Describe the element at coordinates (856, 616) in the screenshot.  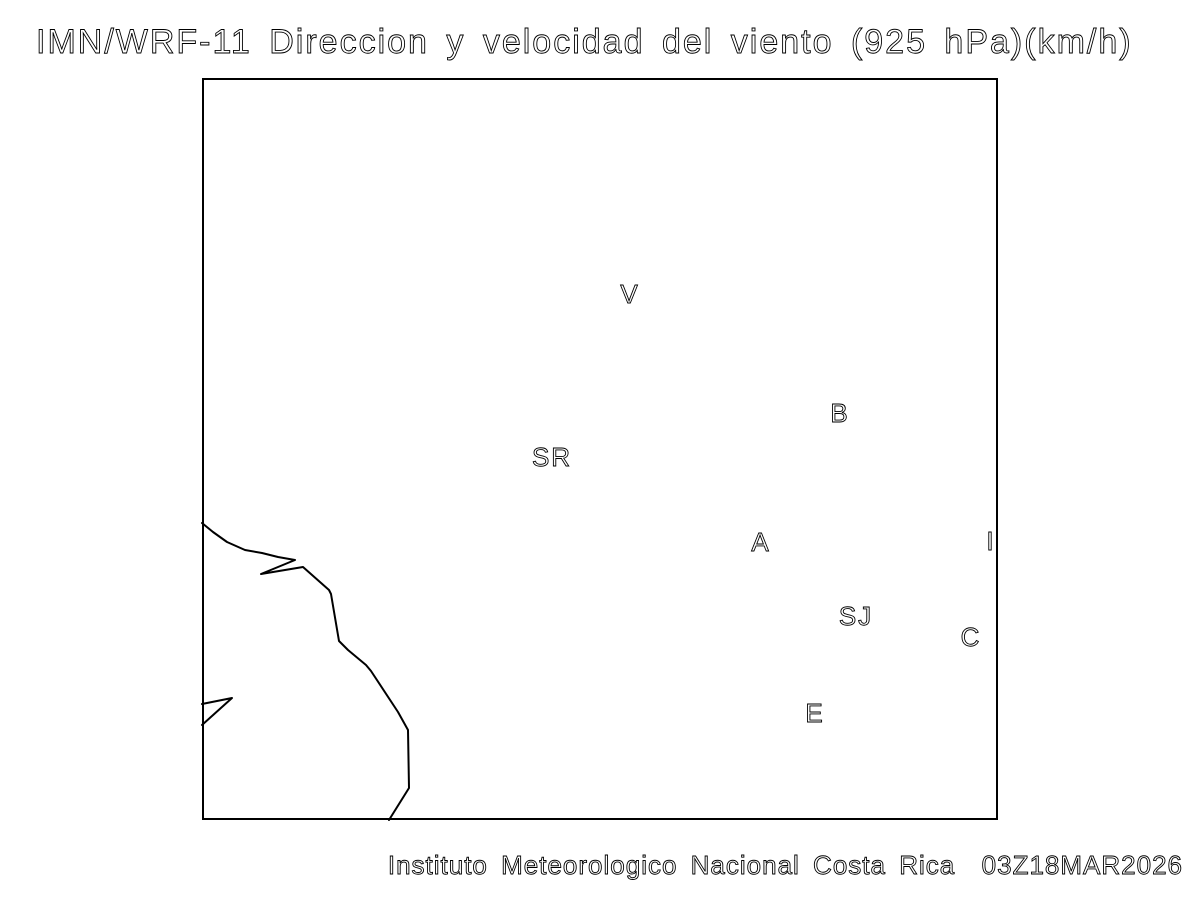
I see `station-label-sj: SJ` at that location.